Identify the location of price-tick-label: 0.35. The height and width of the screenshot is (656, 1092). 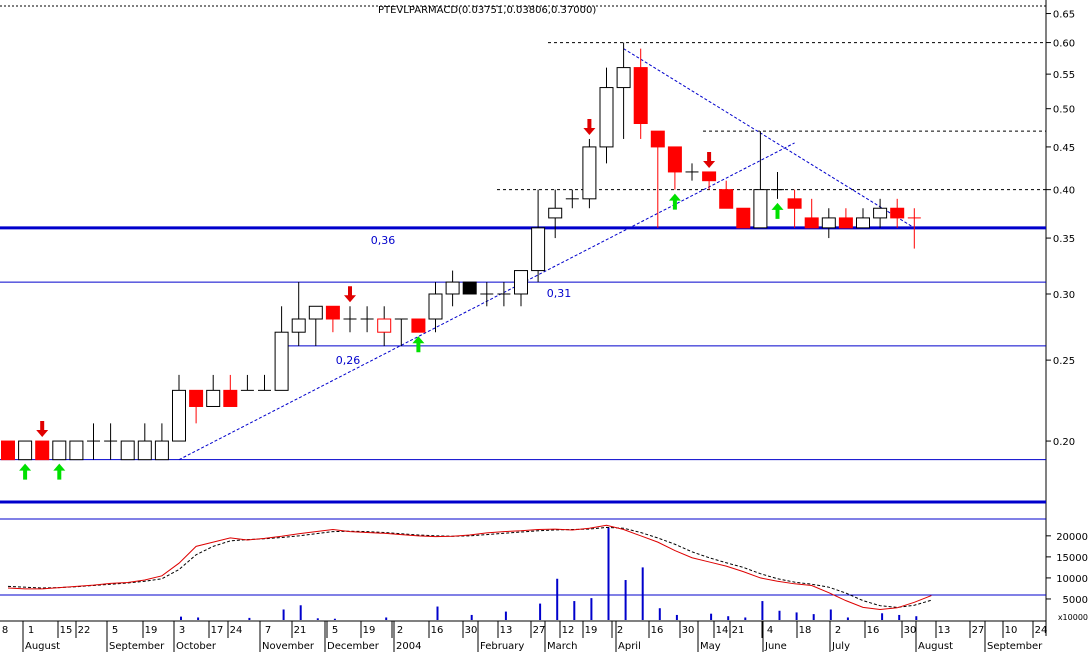
(1064, 239).